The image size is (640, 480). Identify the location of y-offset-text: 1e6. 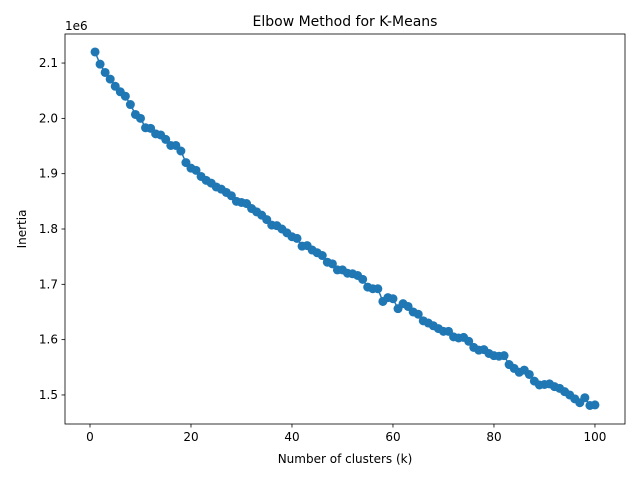
(76, 26).